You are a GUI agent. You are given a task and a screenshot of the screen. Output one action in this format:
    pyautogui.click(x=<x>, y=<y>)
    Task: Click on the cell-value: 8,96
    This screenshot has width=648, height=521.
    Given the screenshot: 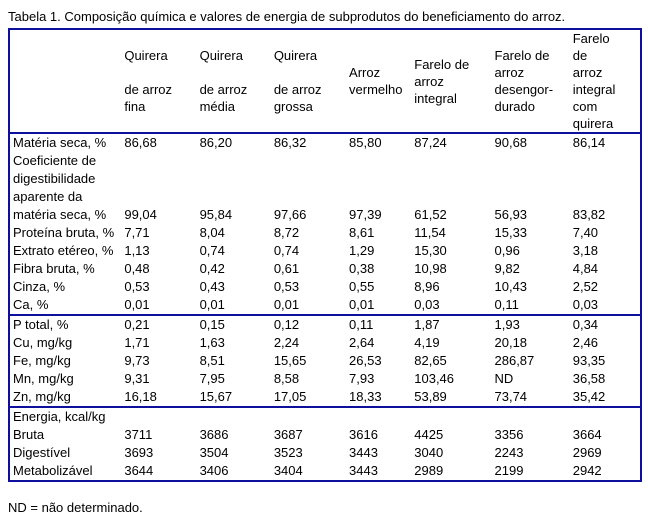 What is the action you would take?
    pyautogui.click(x=427, y=286)
    